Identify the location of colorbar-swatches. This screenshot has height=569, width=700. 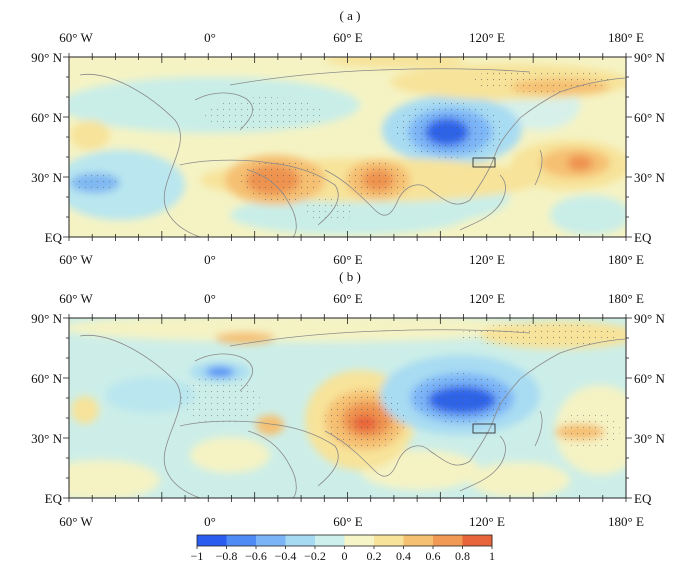
(345, 540).